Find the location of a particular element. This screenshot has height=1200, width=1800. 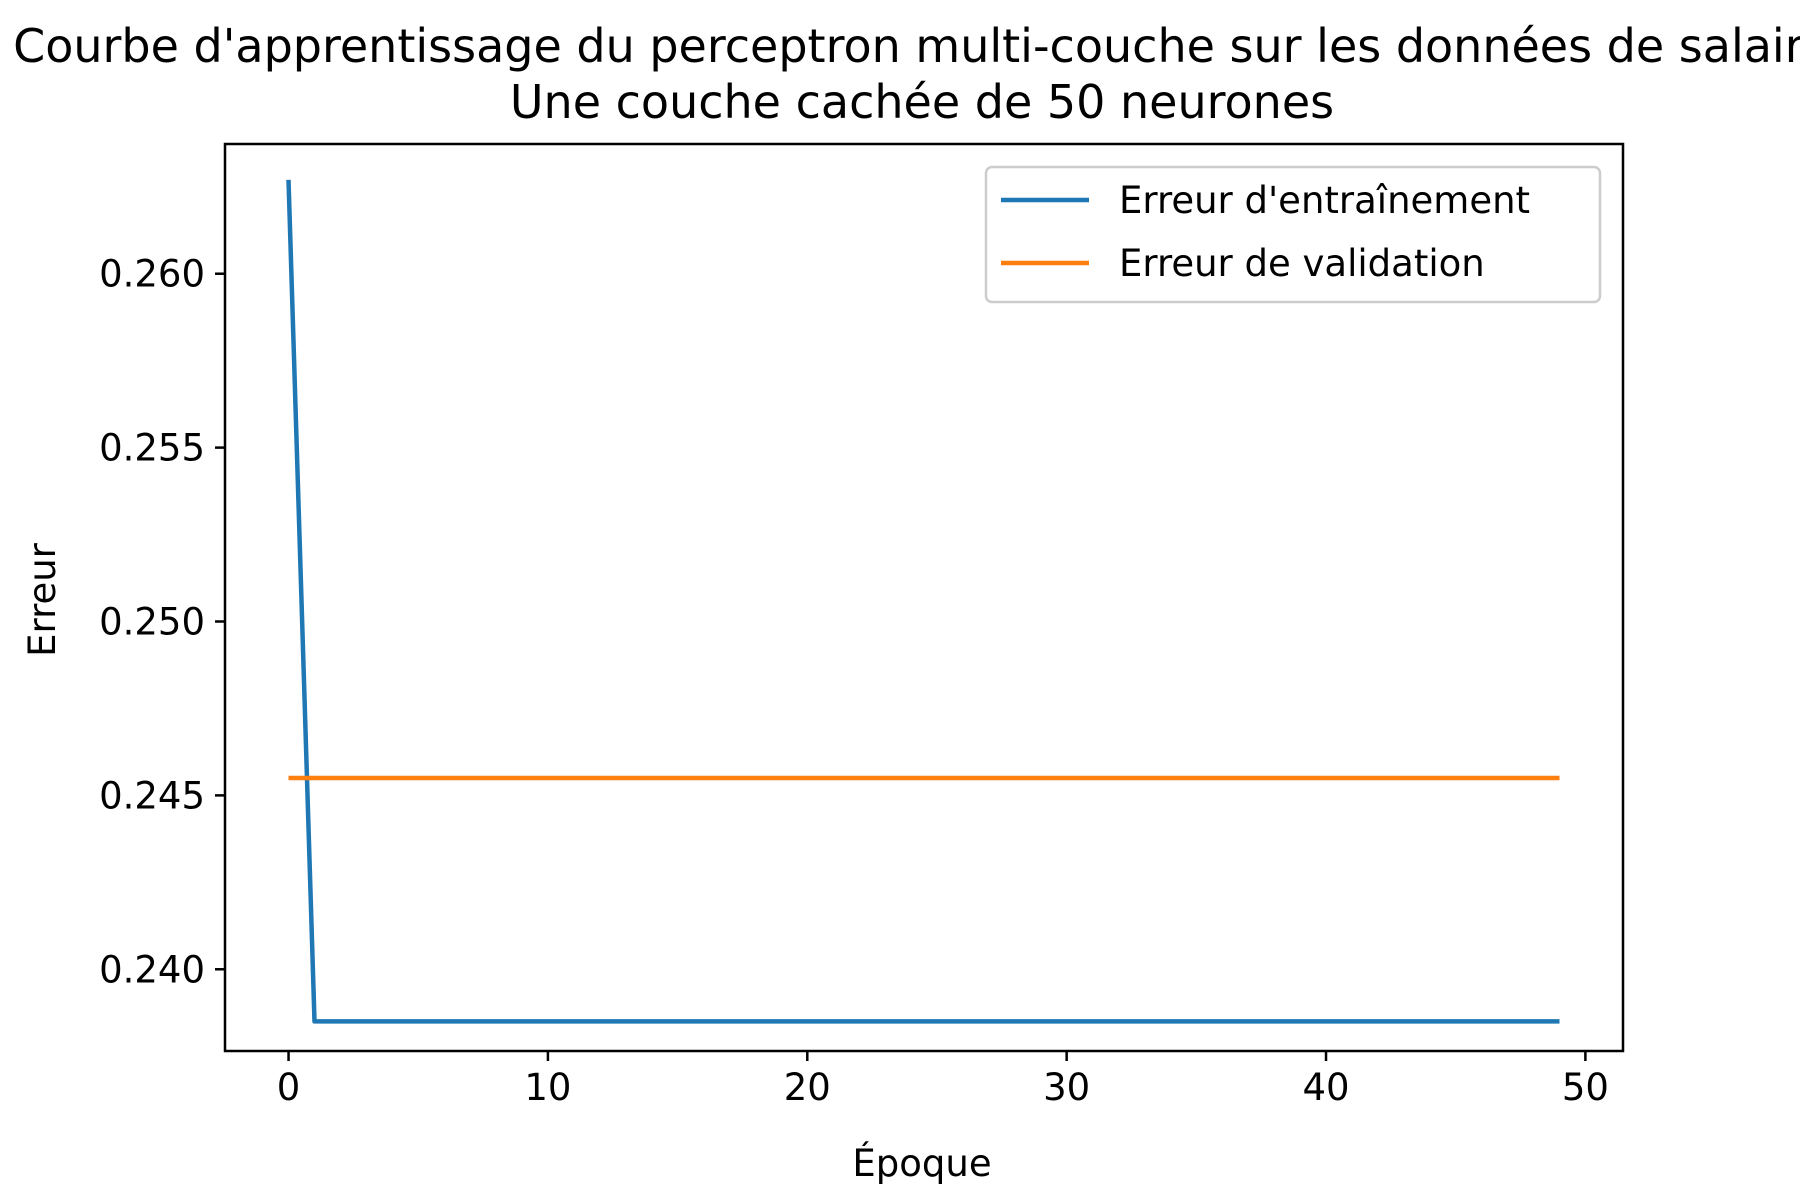

legend-box is located at coordinates (1293, 234).